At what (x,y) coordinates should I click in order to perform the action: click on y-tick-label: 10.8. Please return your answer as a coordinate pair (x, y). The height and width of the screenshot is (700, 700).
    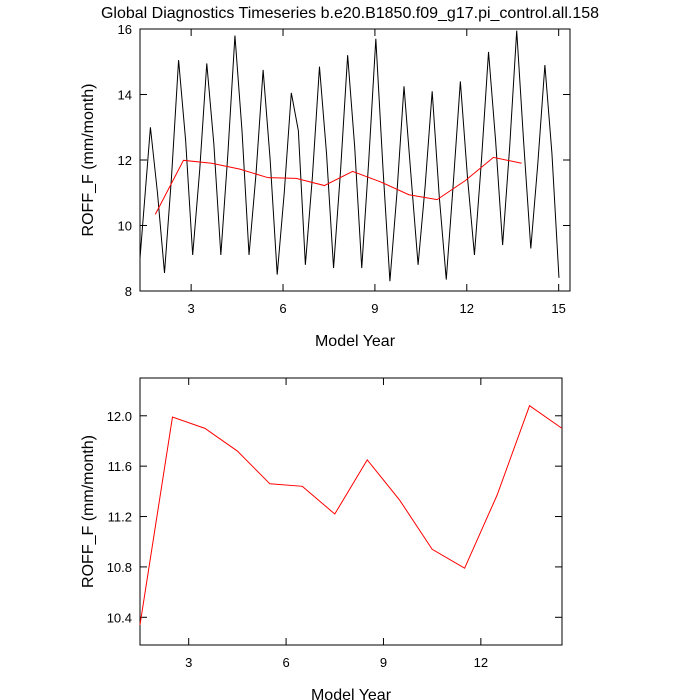
    Looking at the image, I should click on (119, 567).